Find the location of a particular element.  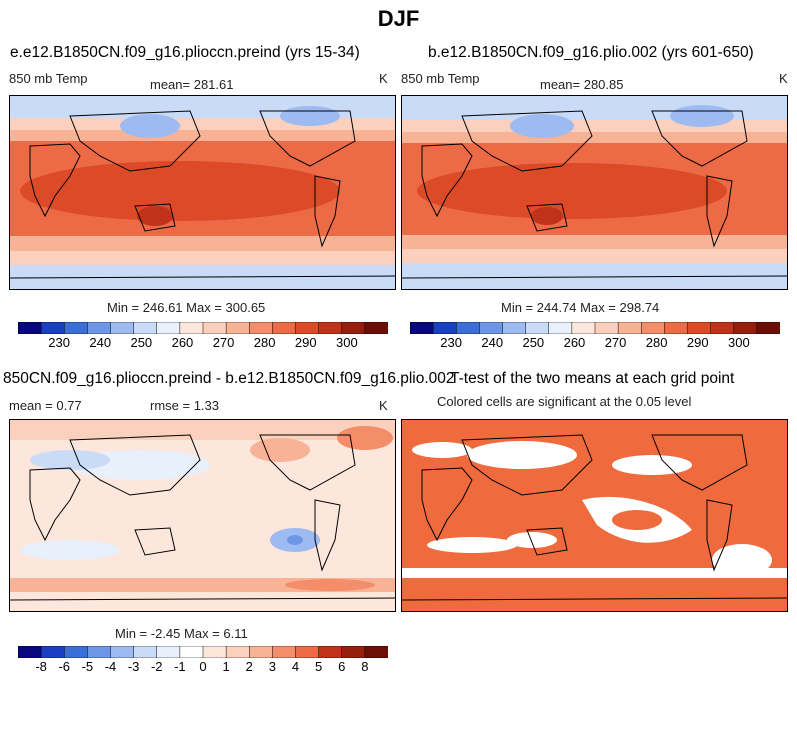

map-diff-svg is located at coordinates (202, 515).